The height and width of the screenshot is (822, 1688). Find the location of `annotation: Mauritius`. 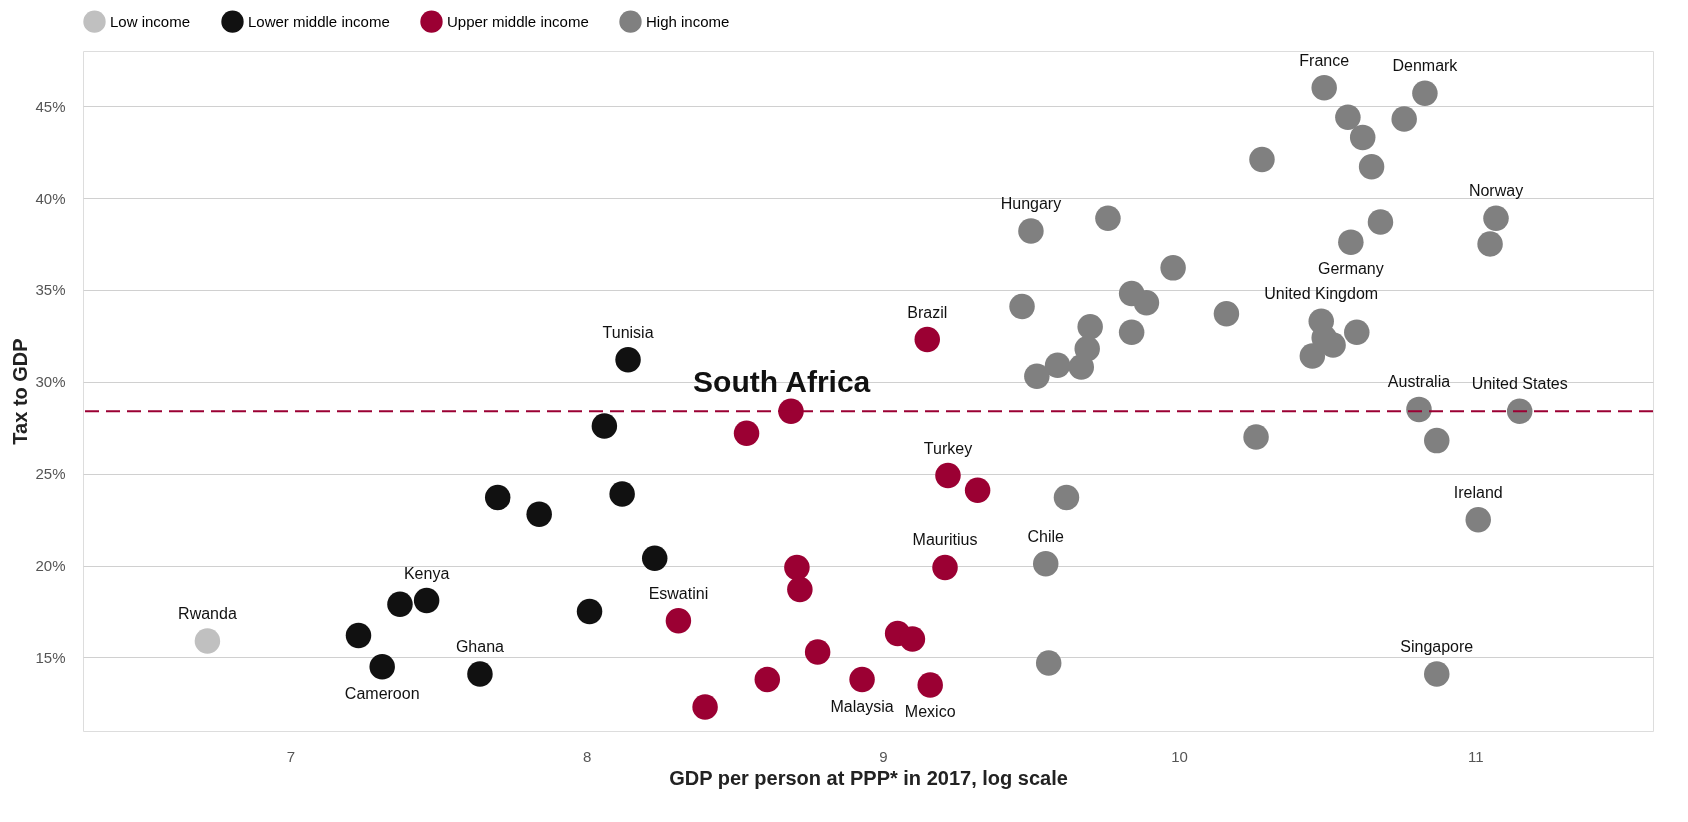

annotation: Mauritius is located at coordinates (945, 540).